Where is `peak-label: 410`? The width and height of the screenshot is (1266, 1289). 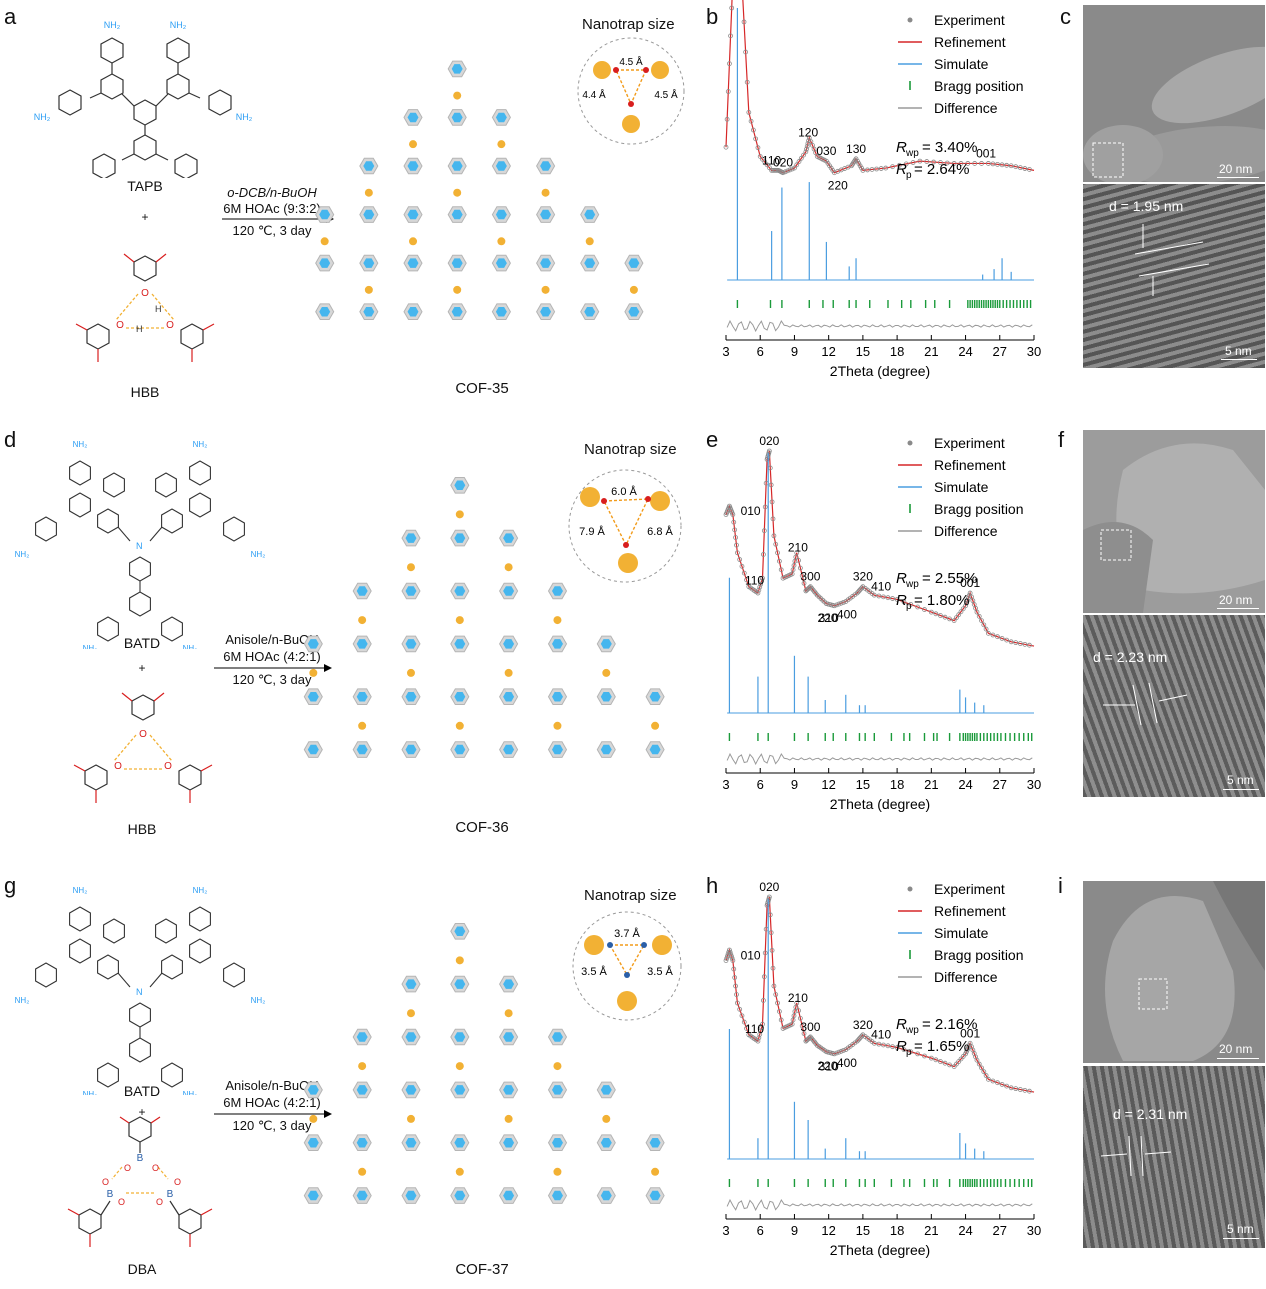
peak-label: 410 is located at coordinates (881, 1035).